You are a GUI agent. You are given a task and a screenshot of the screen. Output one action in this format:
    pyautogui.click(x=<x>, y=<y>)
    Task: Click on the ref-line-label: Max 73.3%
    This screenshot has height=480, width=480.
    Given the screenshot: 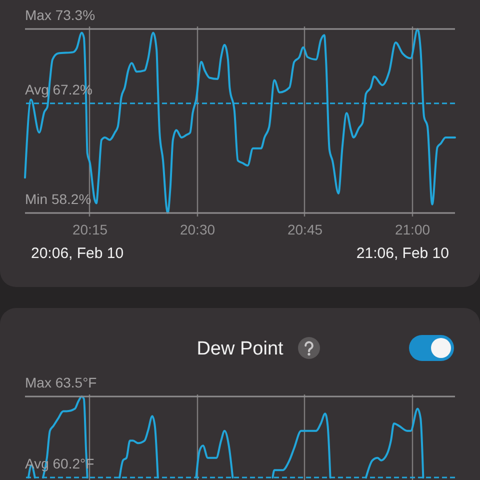 What is the action you would take?
    pyautogui.click(x=60, y=15)
    